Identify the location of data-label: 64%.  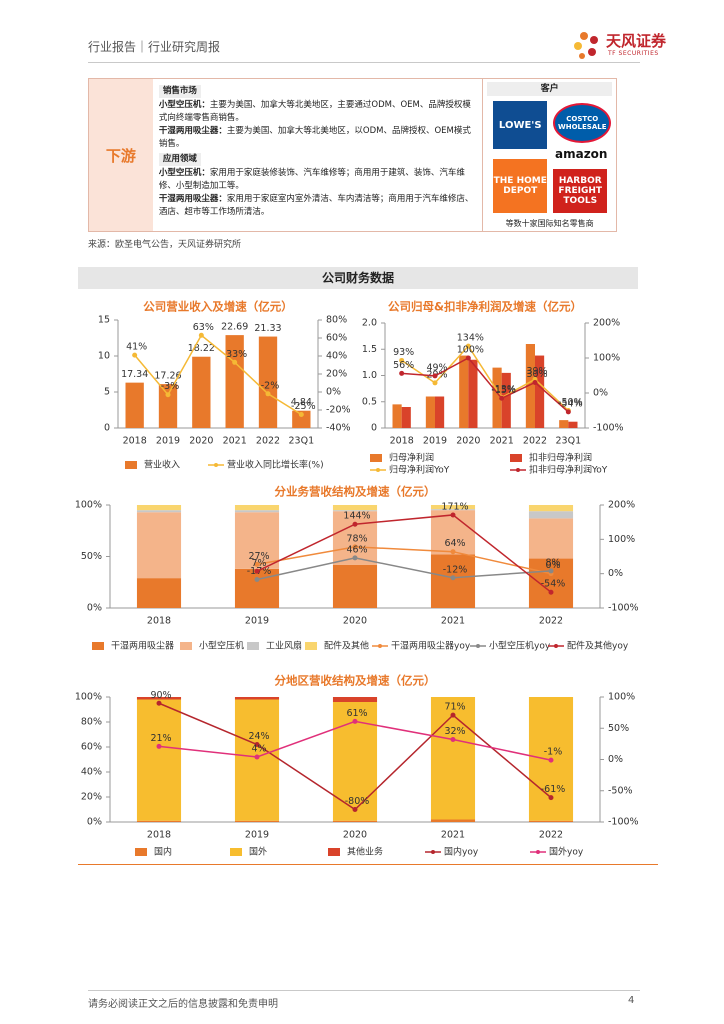
(454, 543).